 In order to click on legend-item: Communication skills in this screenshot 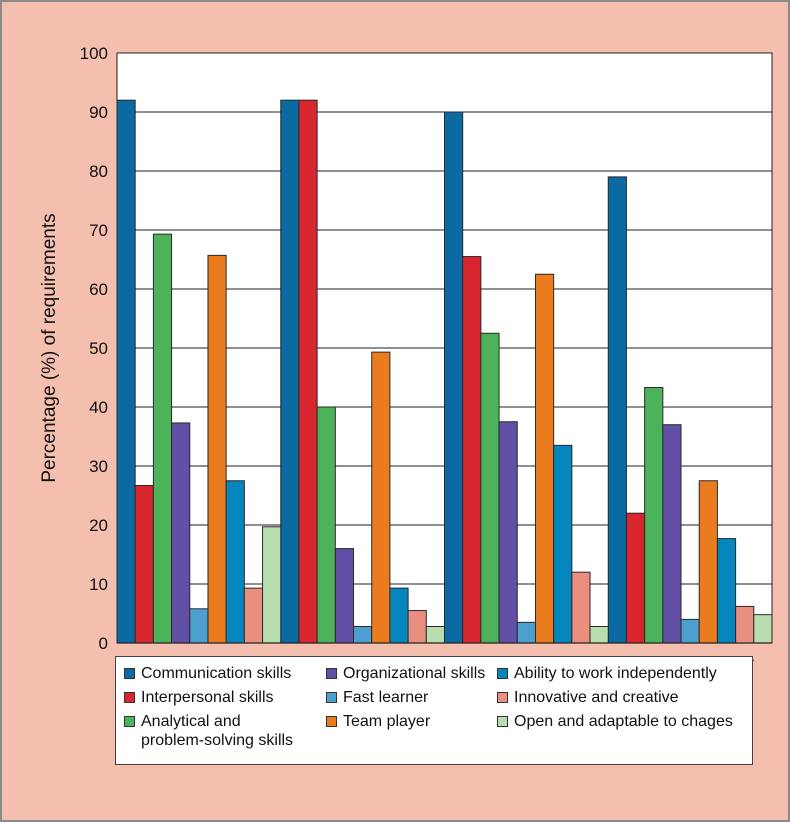, I will do `click(207, 673)`.